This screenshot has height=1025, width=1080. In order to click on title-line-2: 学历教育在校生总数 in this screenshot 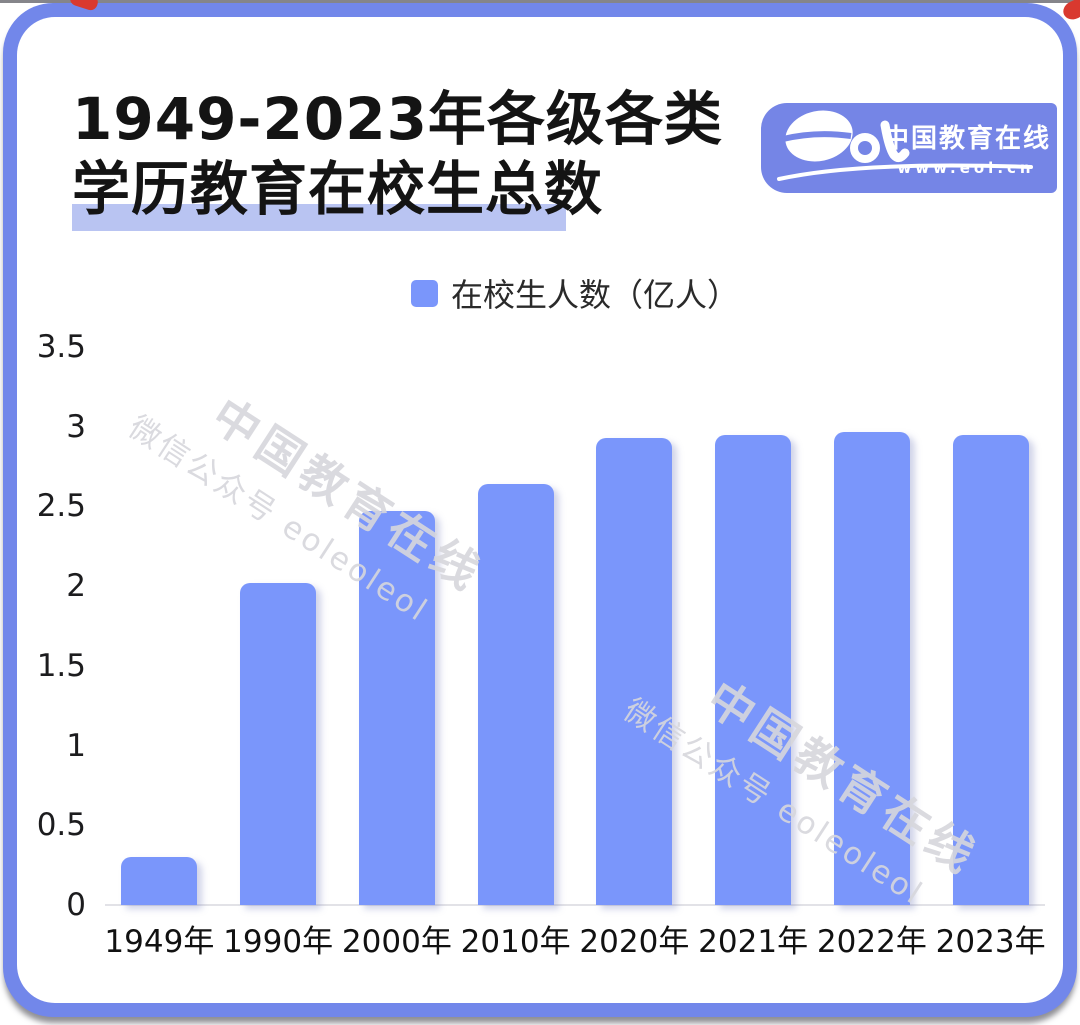, I will do `click(338, 189)`.